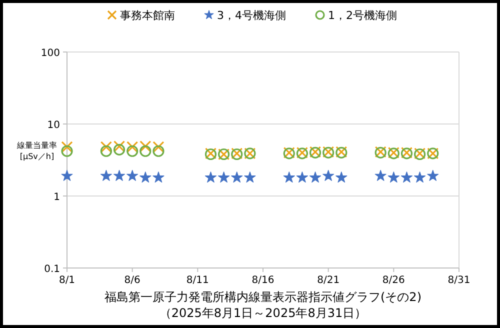 This screenshot has width=500, height=328. What do you see at coordinates (459, 280) in the screenshot?
I see `x-tick-label: 8/31` at bounding box center [459, 280].